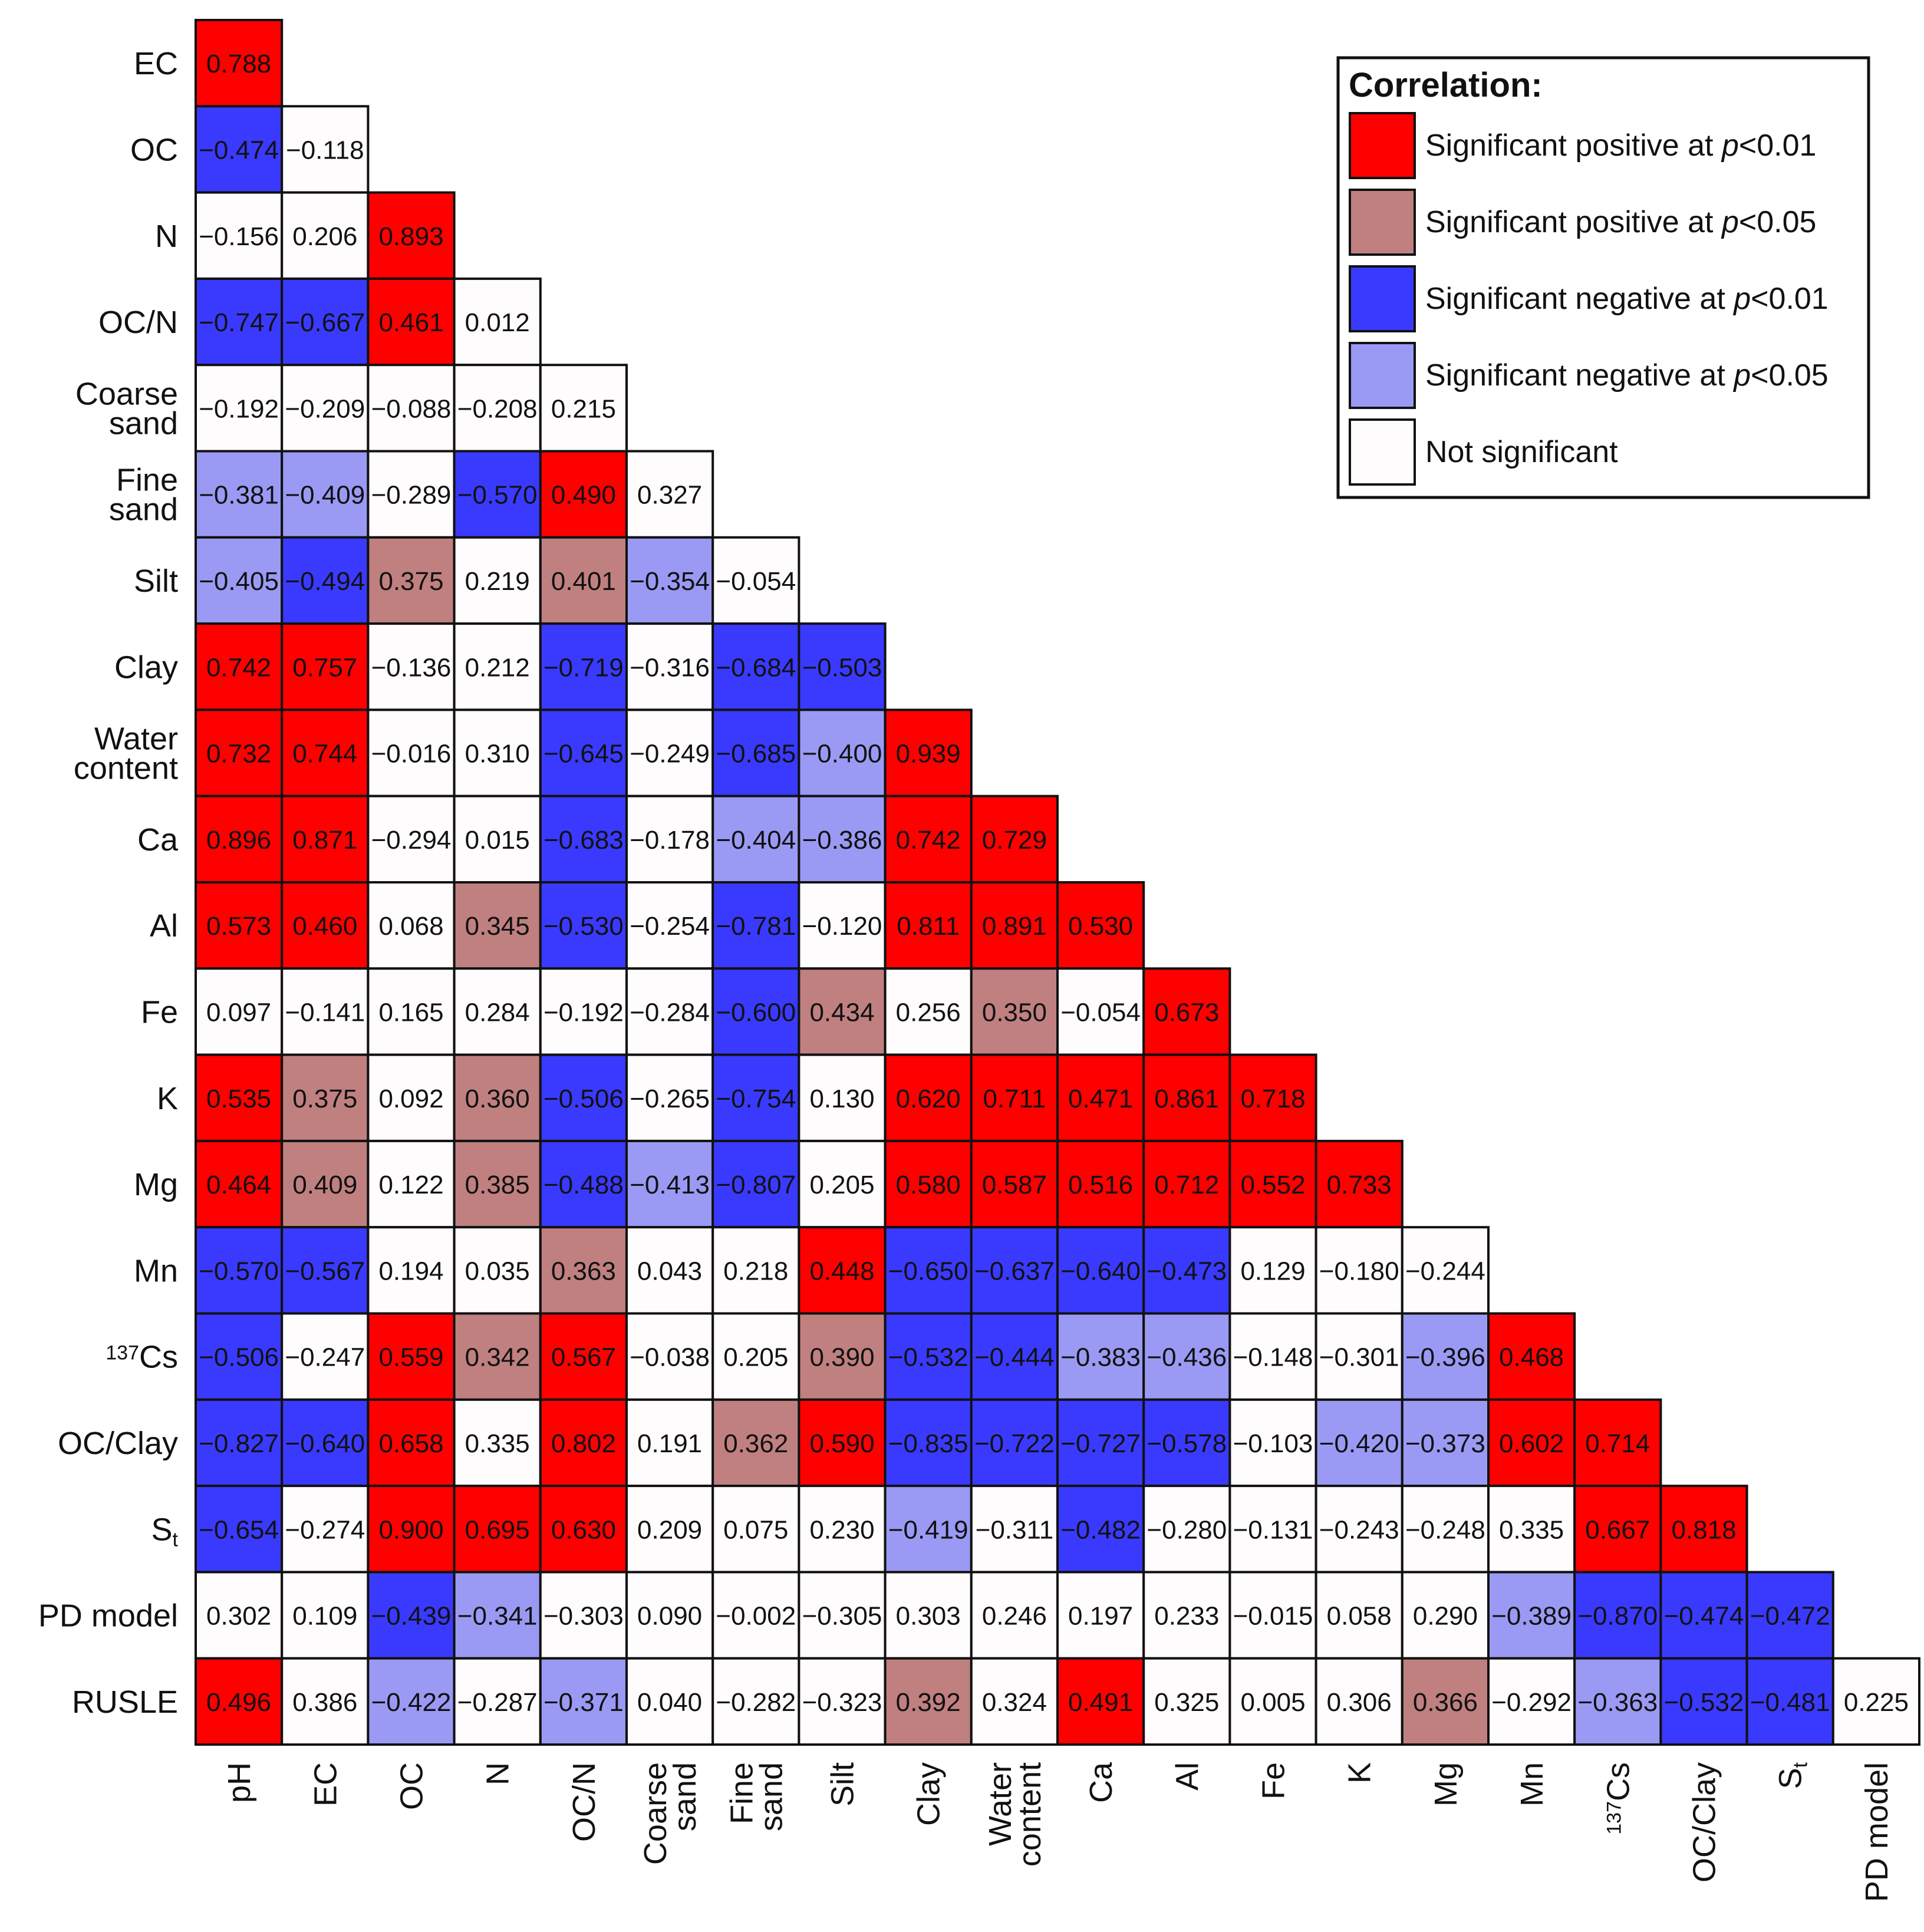  Describe the element at coordinates (756, 1616) in the screenshot. I see `cell-value: −0.002` at that location.